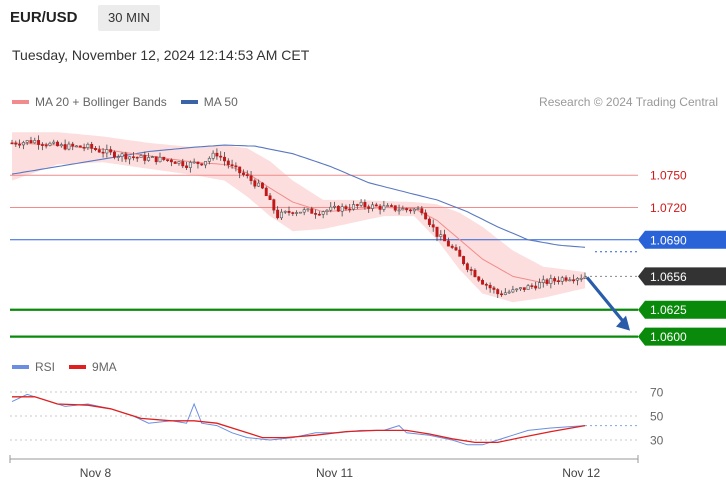 This screenshot has width=726, height=490. What do you see at coordinates (45, 367) in the screenshot?
I see `legend-label-rsi: RSI` at bounding box center [45, 367].